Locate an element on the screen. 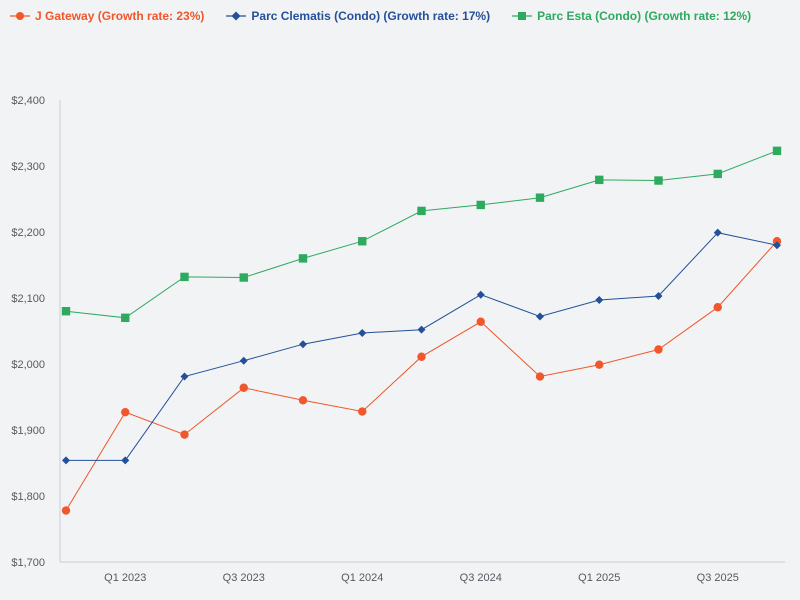  y-tick-label: $1,900 is located at coordinates (28, 431).